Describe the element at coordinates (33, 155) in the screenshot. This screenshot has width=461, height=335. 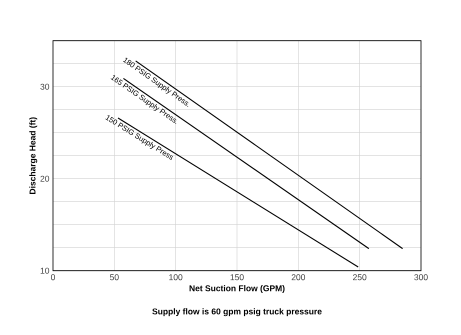
I see `y-axis-title: Discharge Head (ft)` at that location.